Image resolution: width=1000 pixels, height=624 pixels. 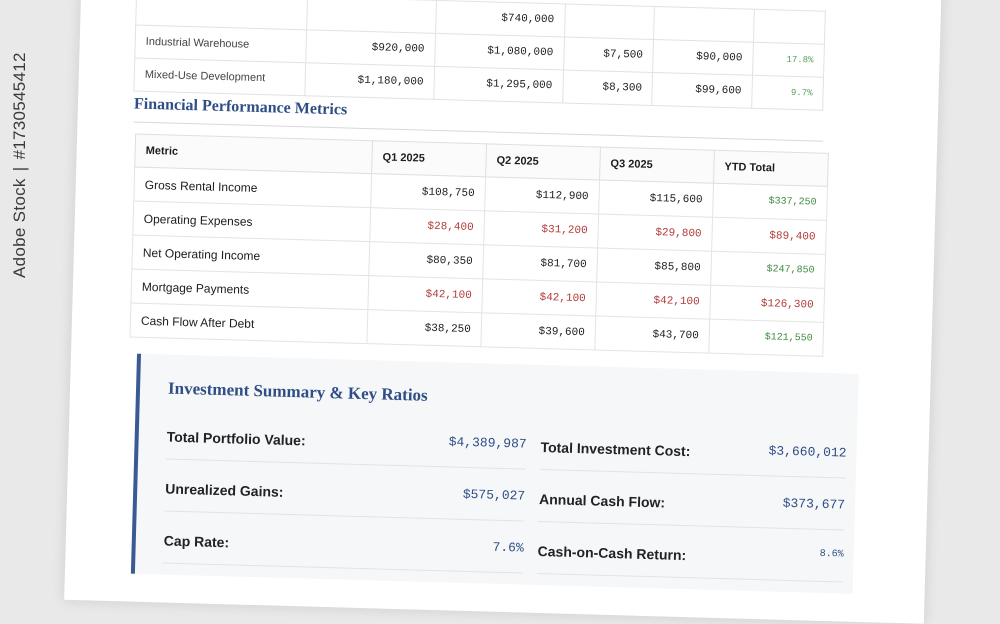 What do you see at coordinates (424, 328) in the screenshot?
I see `metric-value: $38,250` at bounding box center [424, 328].